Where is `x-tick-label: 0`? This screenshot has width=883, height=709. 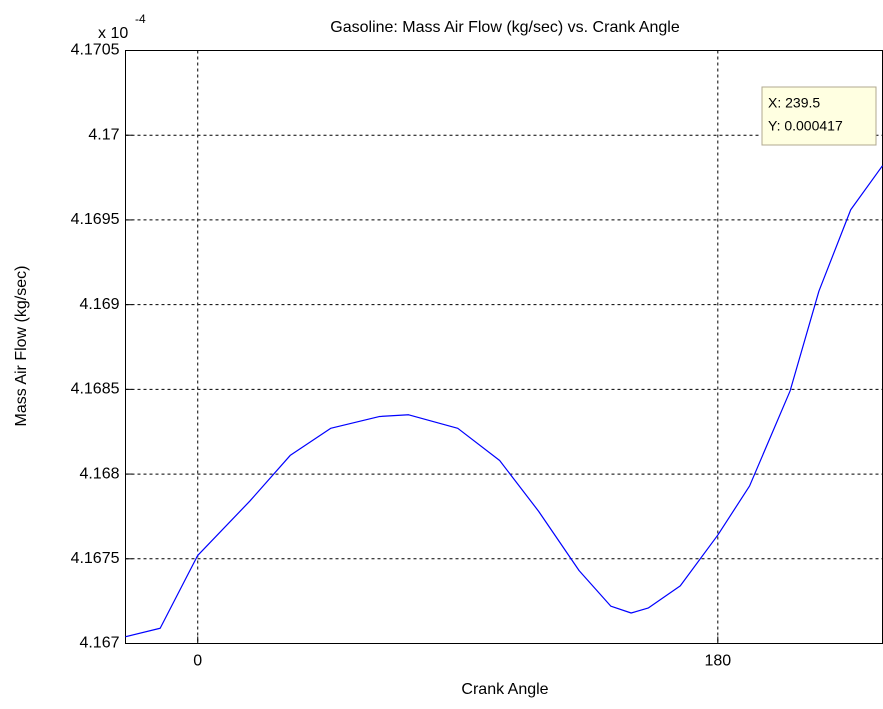 x-tick-label: 0 is located at coordinates (197, 661).